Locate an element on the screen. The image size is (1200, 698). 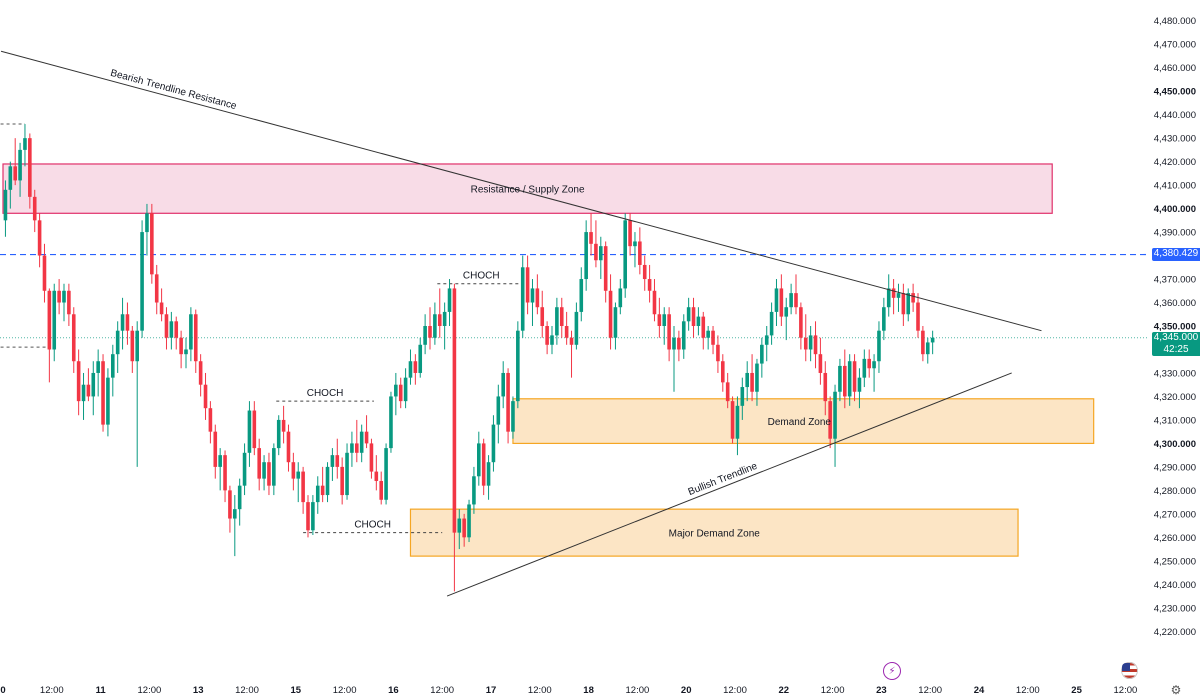
zone-label: Resistance / Supply Zone is located at coordinates (528, 190).